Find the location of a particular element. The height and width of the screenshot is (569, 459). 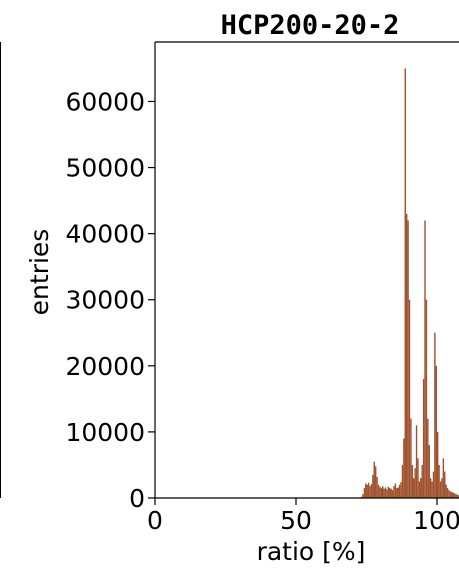

x-tick-label: 100 is located at coordinates (436, 520).